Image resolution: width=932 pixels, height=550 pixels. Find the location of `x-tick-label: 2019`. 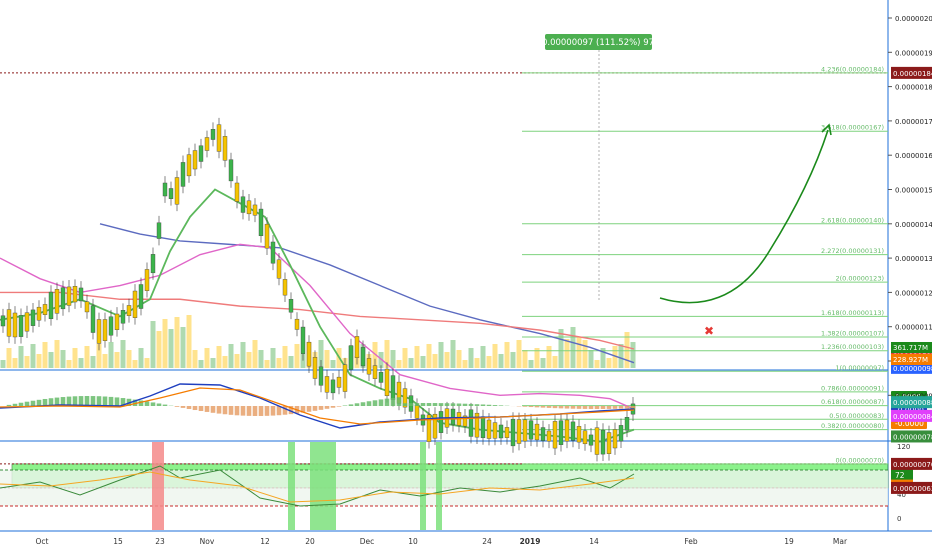

x-tick-label: 2019 is located at coordinates (530, 541).